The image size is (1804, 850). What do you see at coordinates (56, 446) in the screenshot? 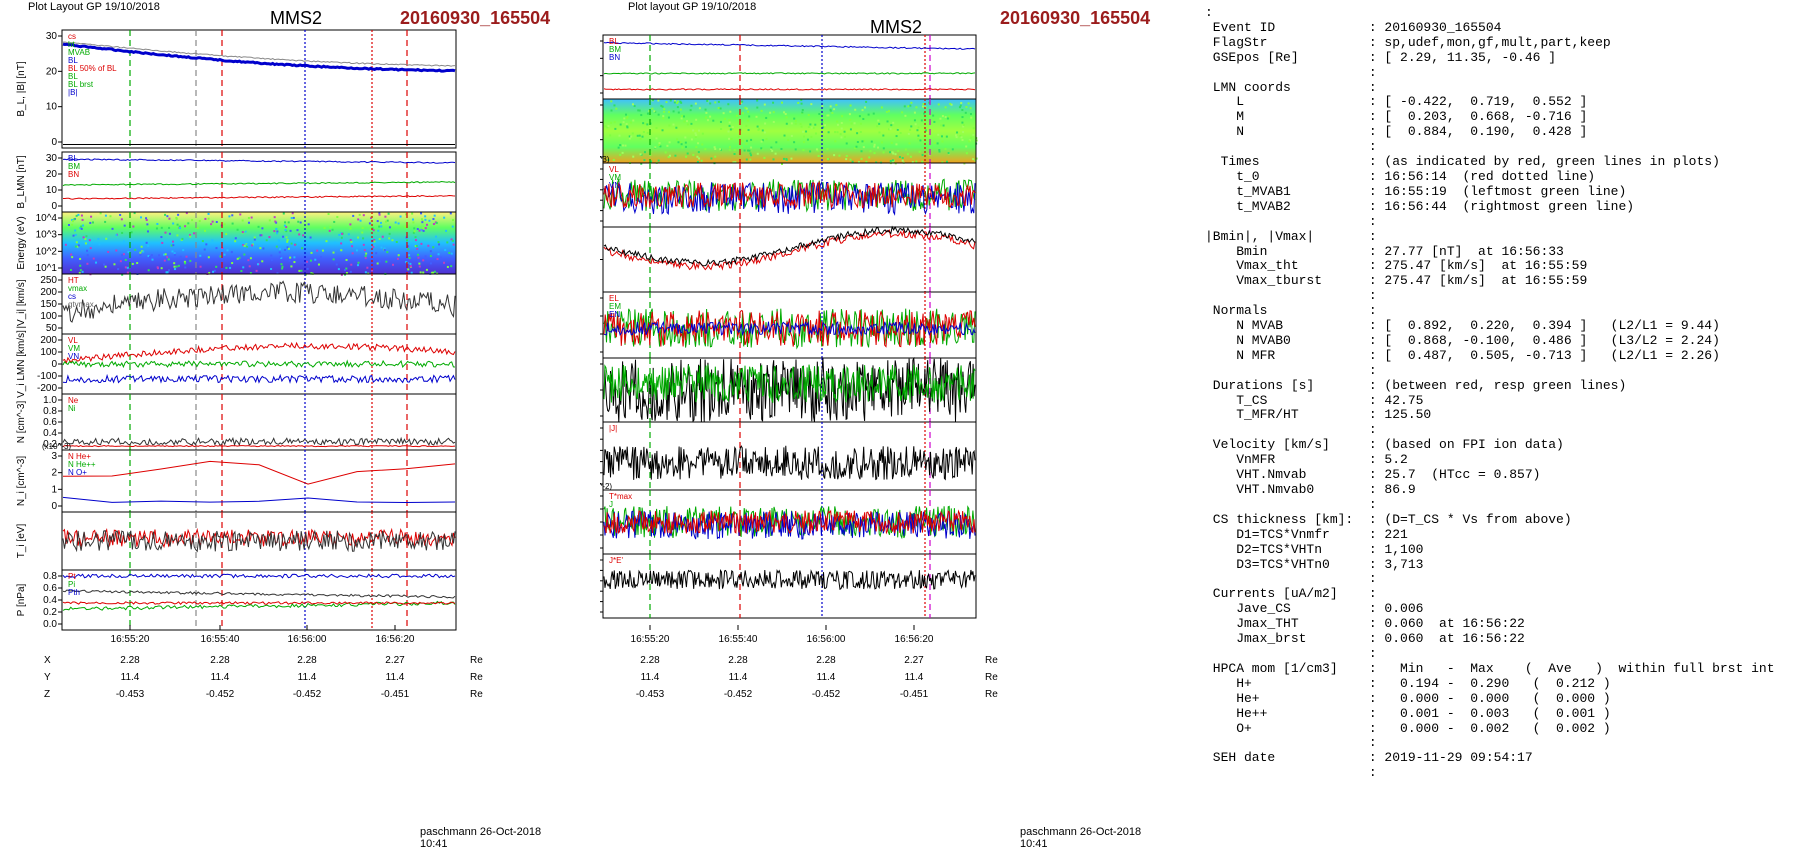
I see `scale-label: (x10^-3)` at bounding box center [56, 446].